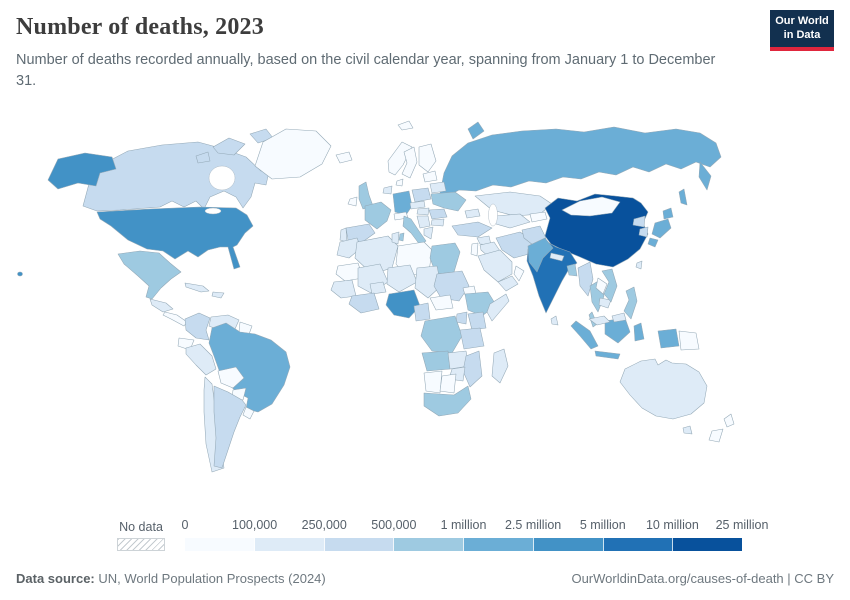 The width and height of the screenshot is (850, 600). I want to click on country-cambodia, so click(605, 303).